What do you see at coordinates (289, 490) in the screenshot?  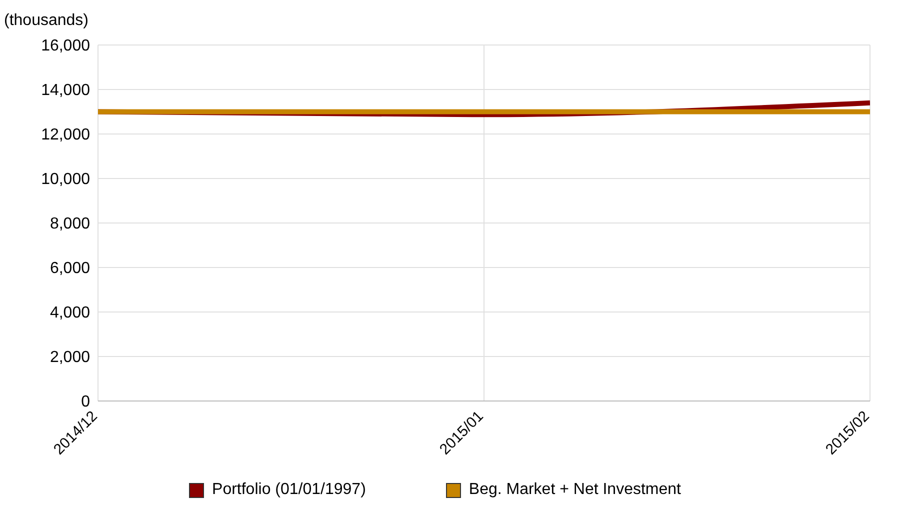 I see `legend-label: Portfolio (01/01/1997)` at bounding box center [289, 490].